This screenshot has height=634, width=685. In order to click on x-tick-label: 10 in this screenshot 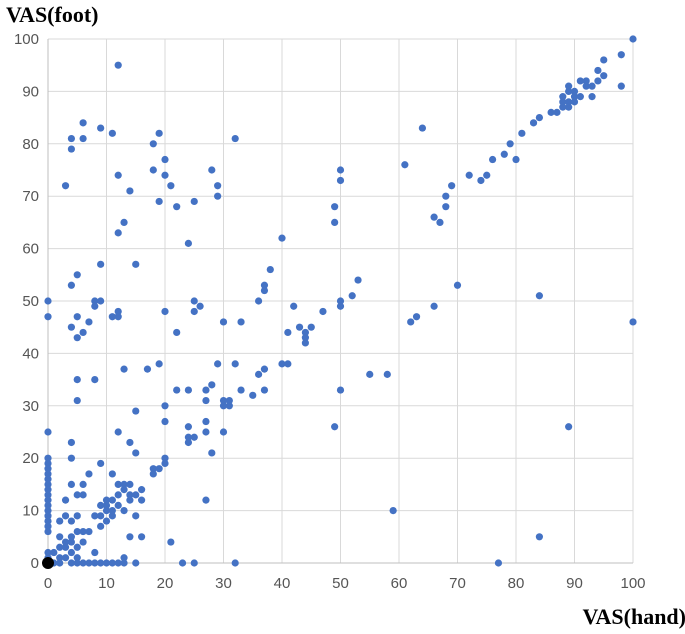, I will do `click(106, 583)`.